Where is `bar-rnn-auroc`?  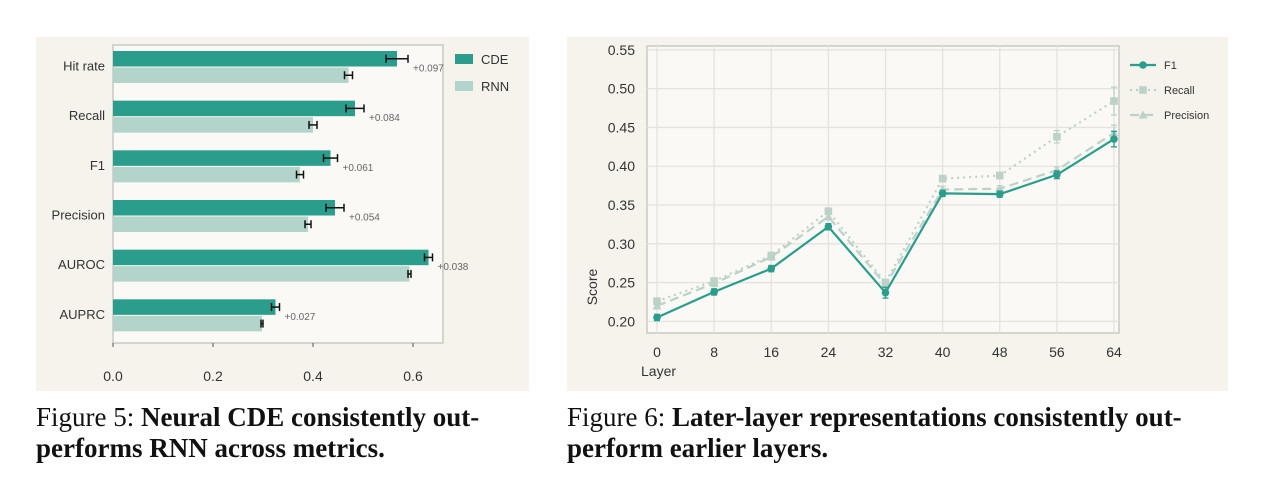
bar-rnn-auroc is located at coordinates (261, 274).